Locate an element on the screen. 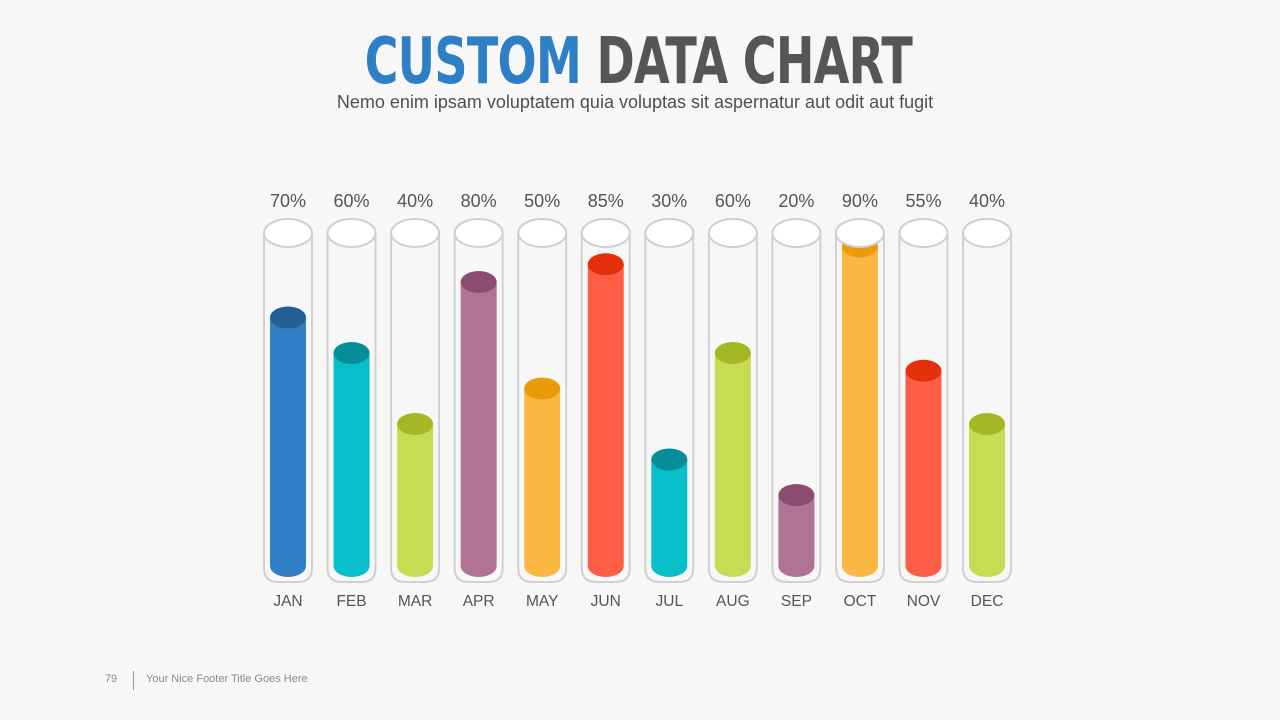 Image resolution: width=1280 pixels, height=720 pixels. bar-cap-may is located at coordinates (542, 388).